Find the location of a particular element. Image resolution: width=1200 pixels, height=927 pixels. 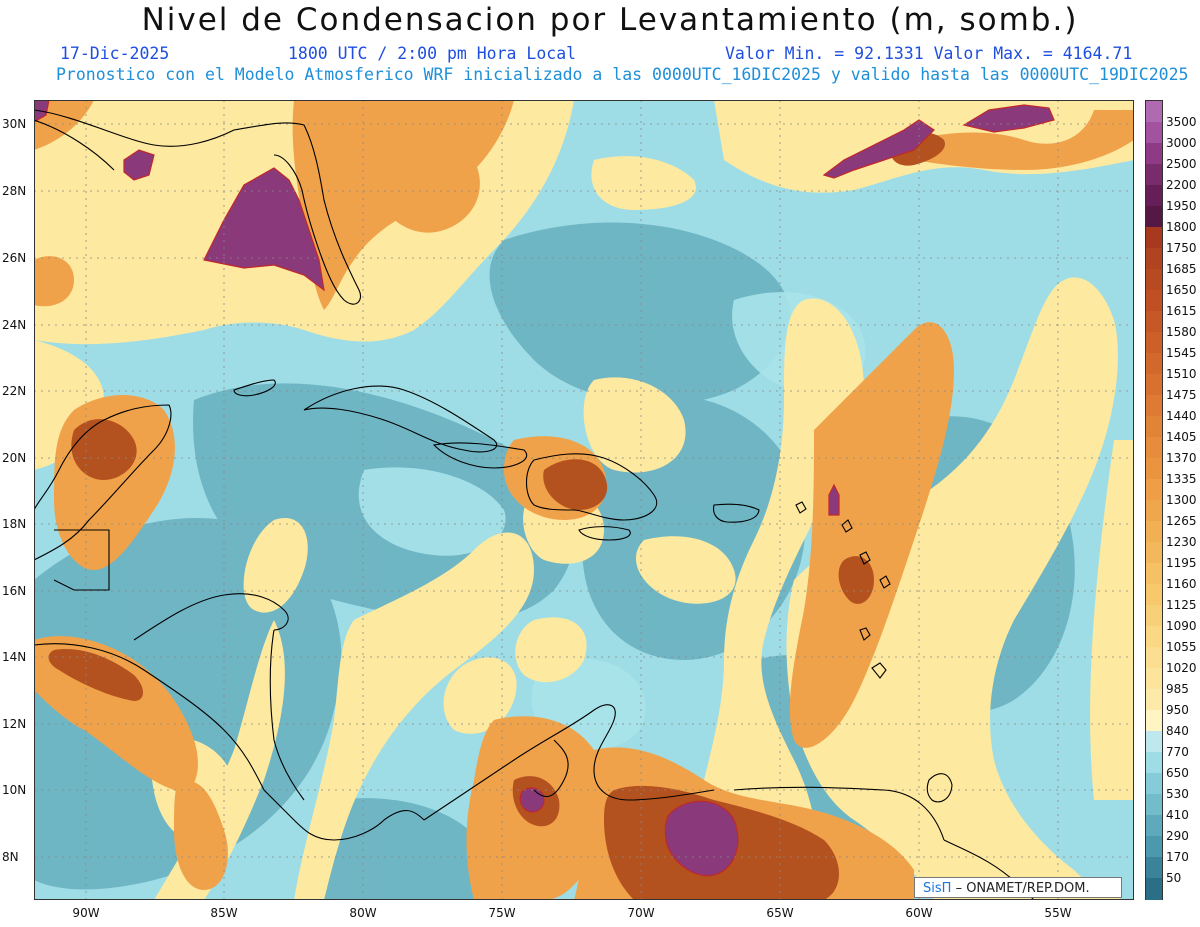

colorbar-label: 530 is located at coordinates (1177, 794).